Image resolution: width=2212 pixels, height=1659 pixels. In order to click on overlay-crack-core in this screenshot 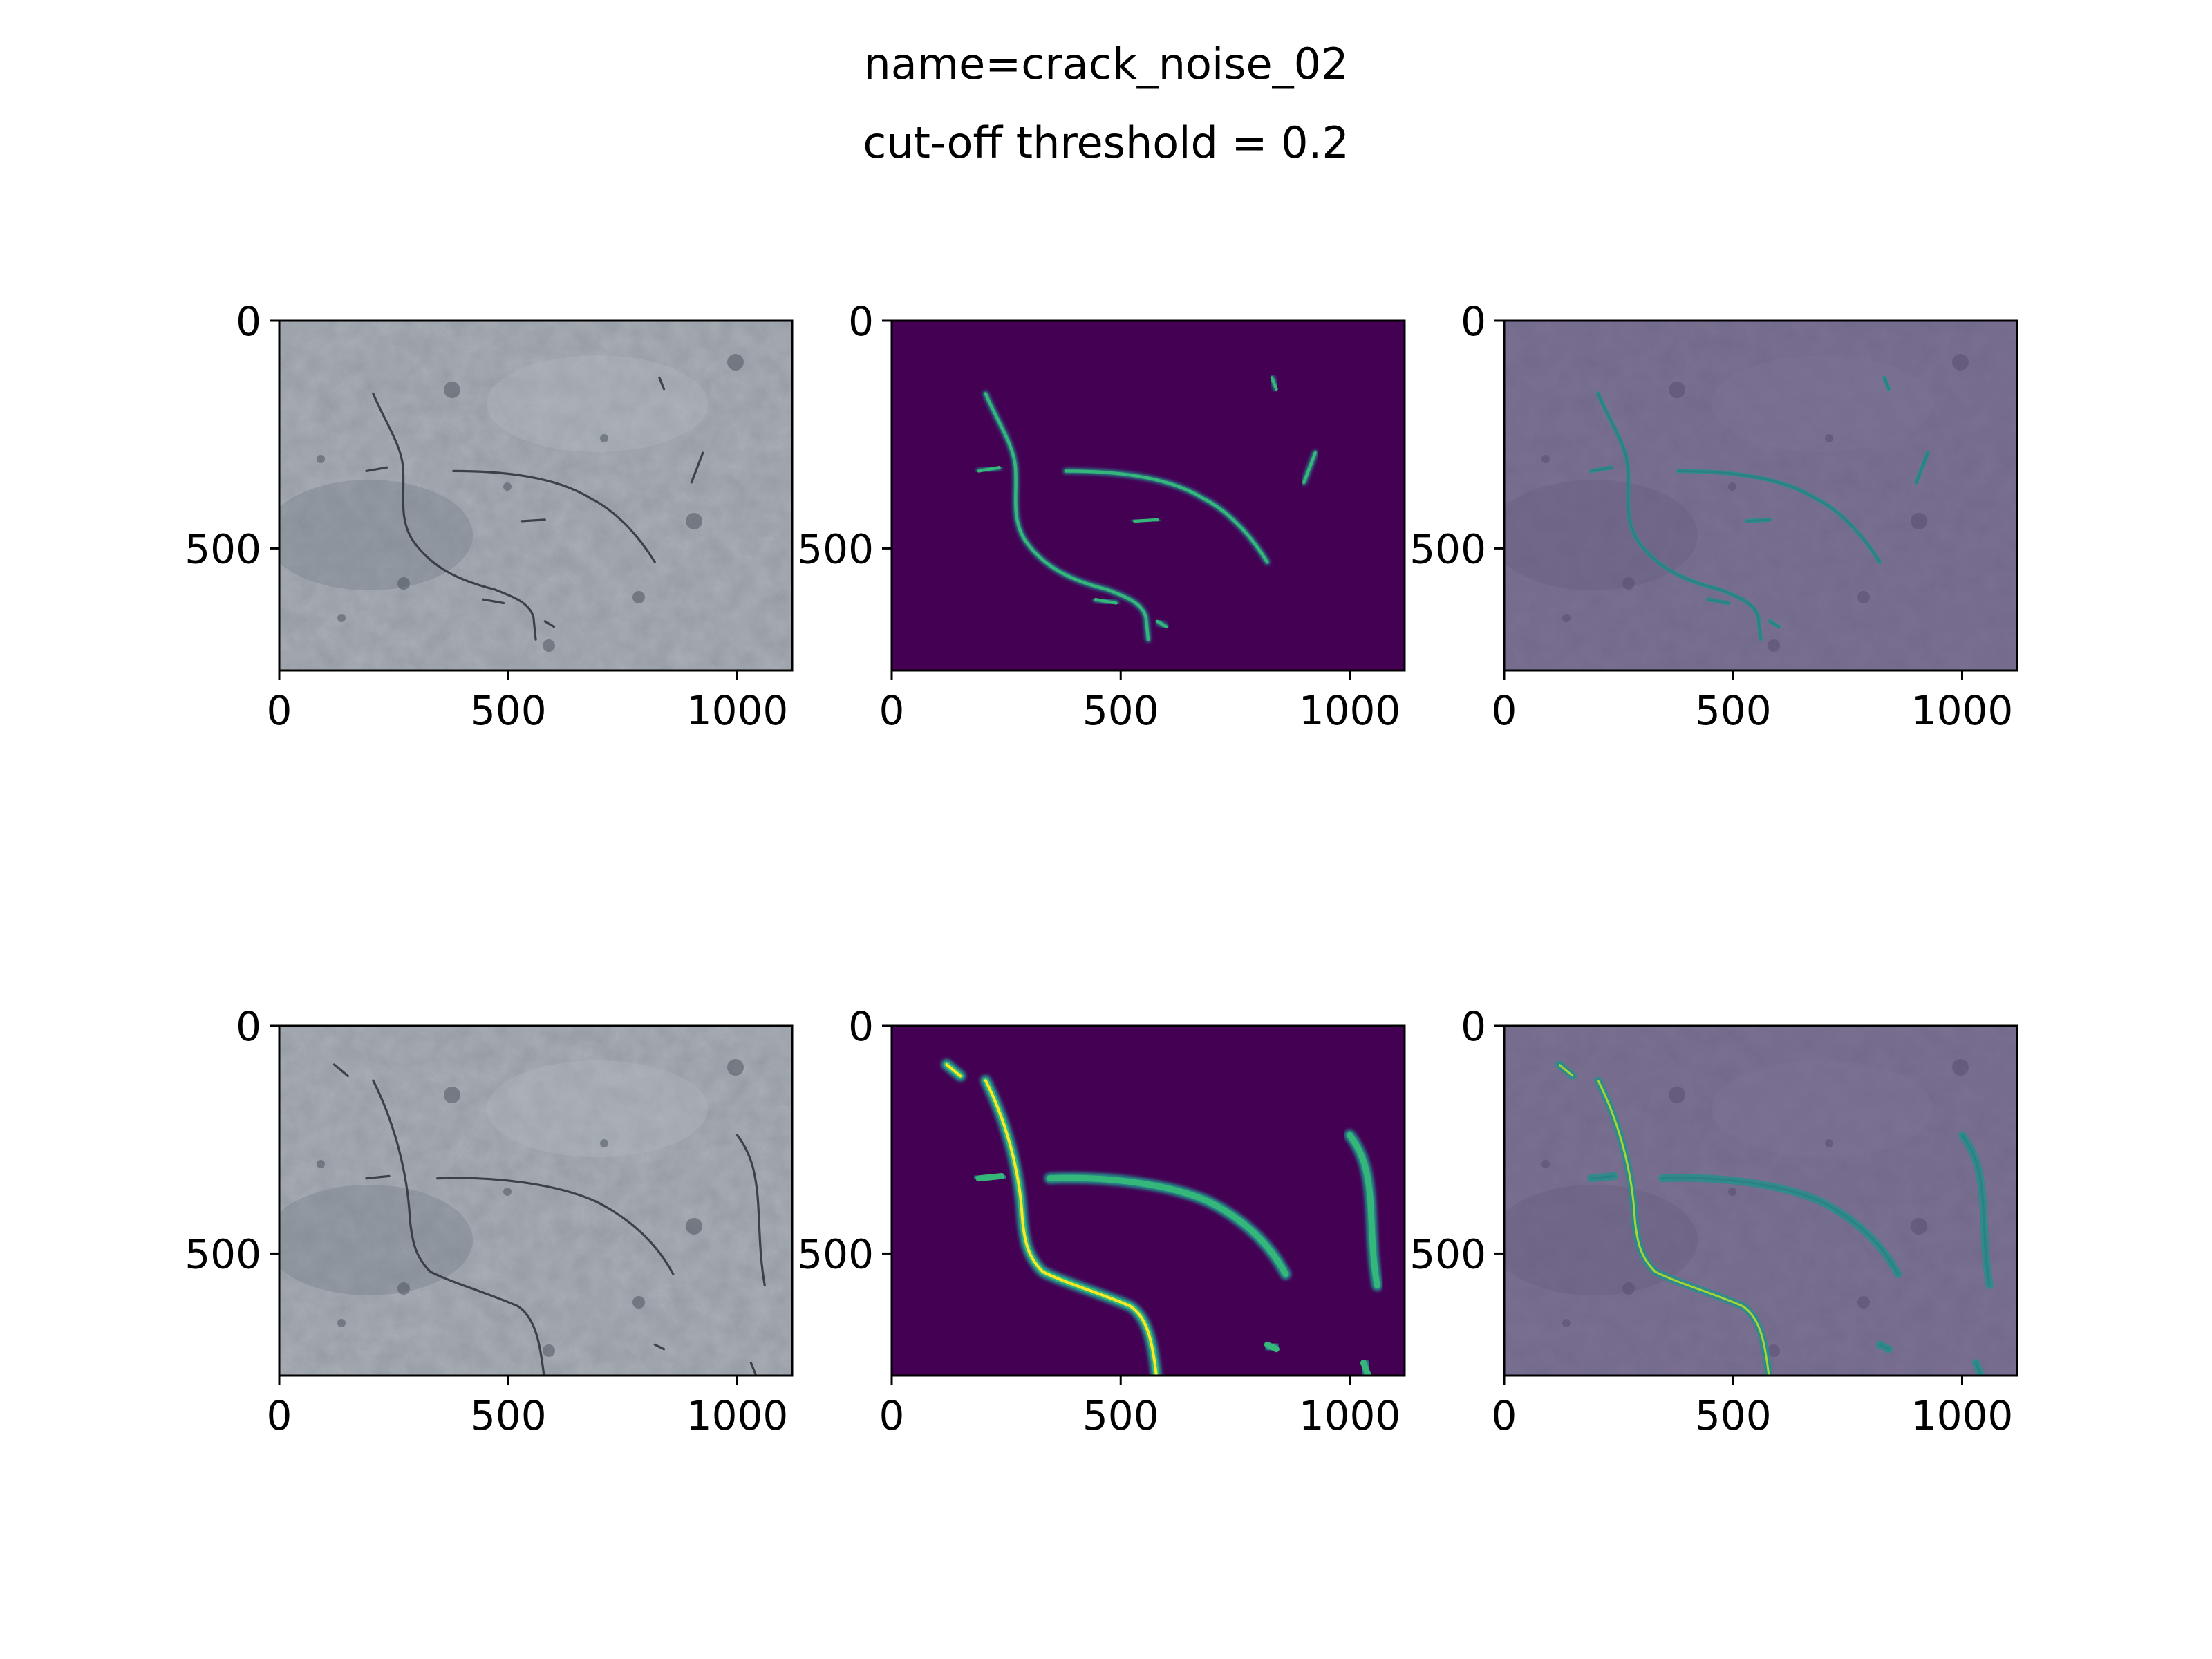, I will do `click(1664, 1220)`.